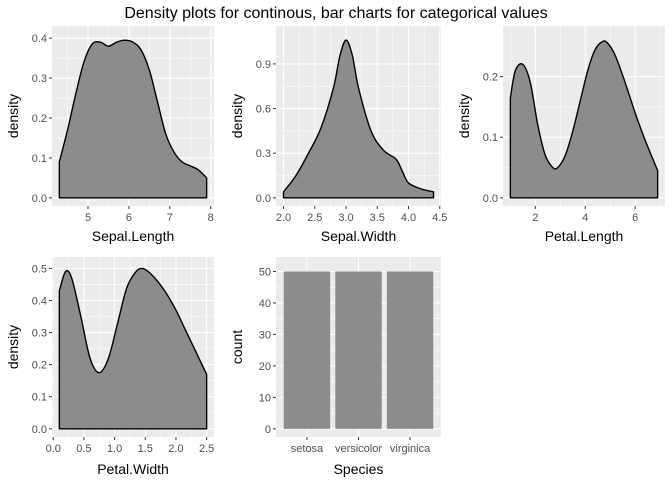 The height and width of the screenshot is (480, 672). What do you see at coordinates (133, 236) in the screenshot?
I see `x-axis-title: Sepal.Length` at bounding box center [133, 236].